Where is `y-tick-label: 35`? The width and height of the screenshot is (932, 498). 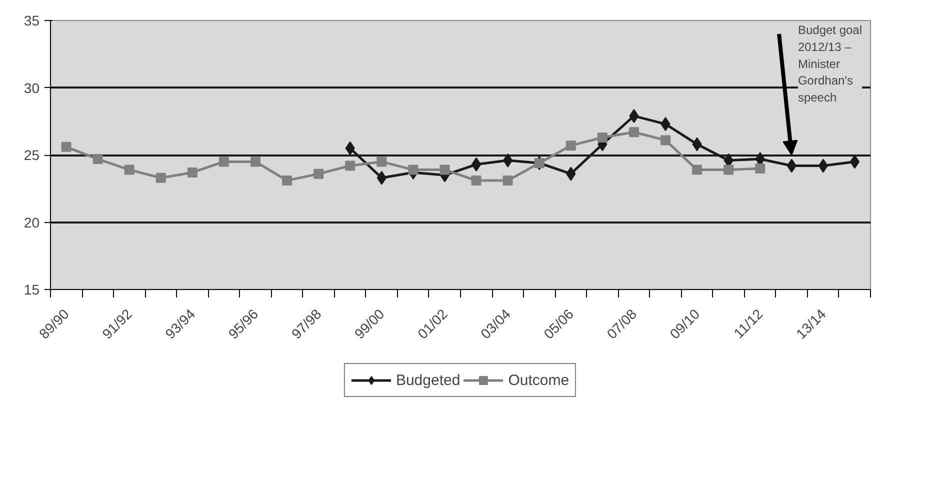
y-tick-label: 35 is located at coordinates (32, 20).